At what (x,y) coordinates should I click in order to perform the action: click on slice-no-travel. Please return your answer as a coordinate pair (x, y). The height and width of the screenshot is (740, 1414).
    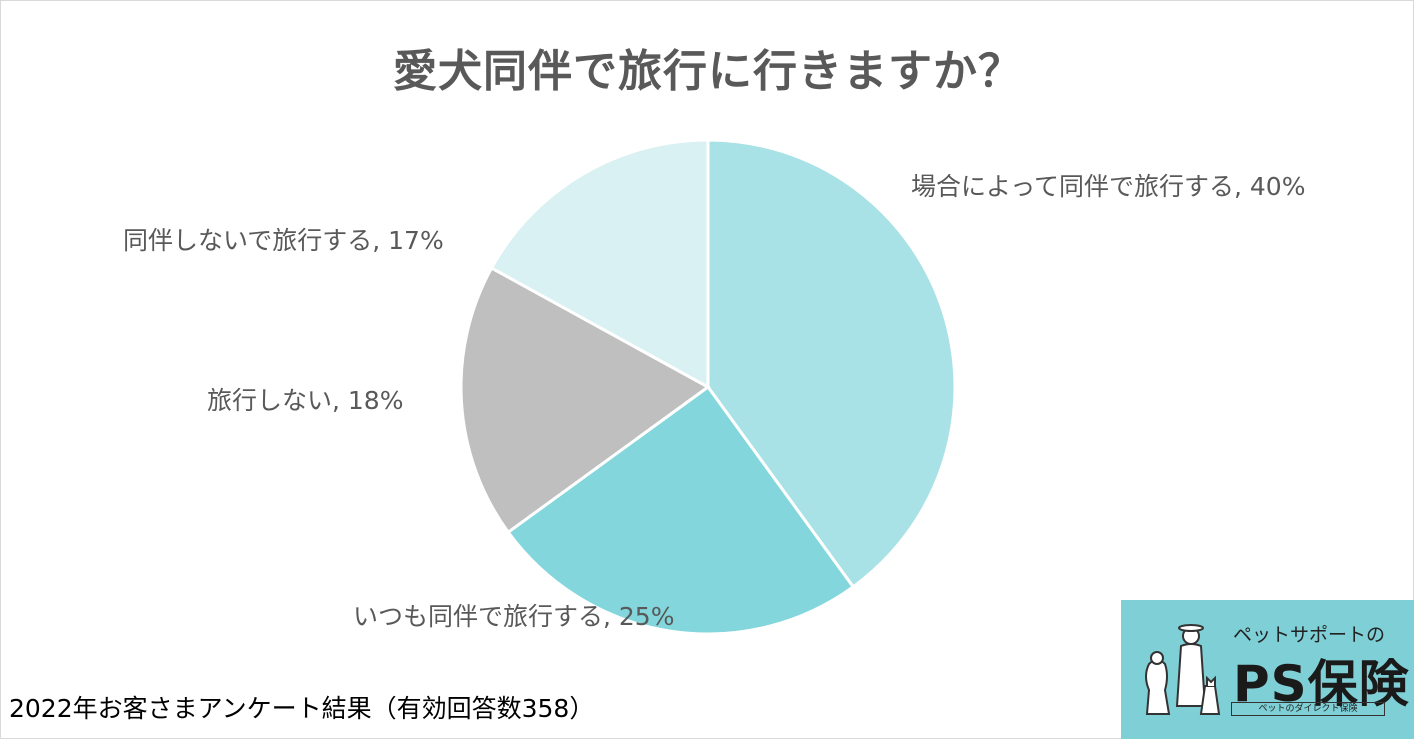
    Looking at the image, I should click on (585, 400).